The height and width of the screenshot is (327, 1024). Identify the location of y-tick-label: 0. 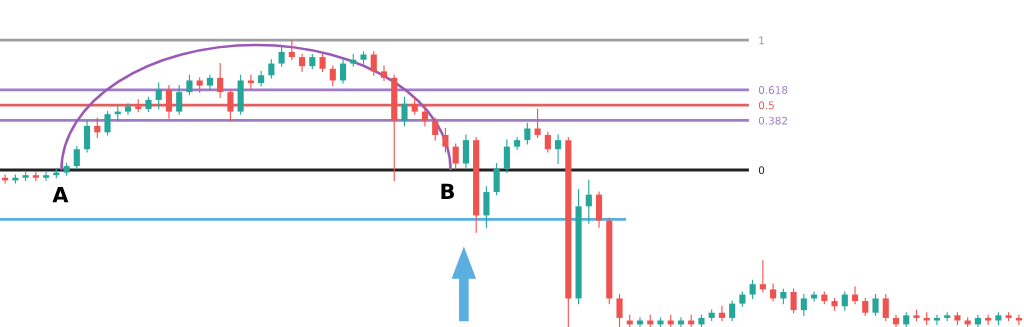
(761, 170).